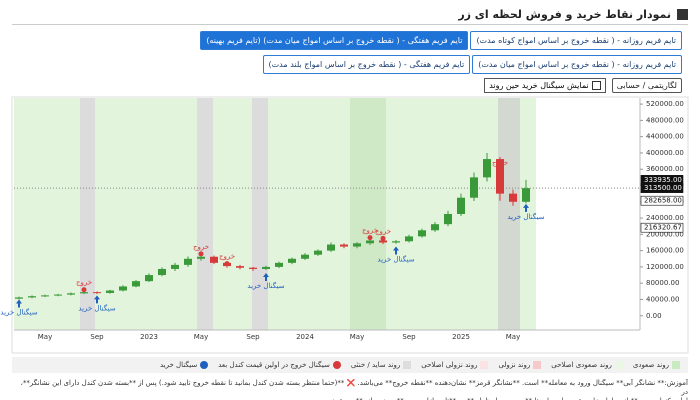  Describe the element at coordinates (375, 365) in the screenshot. I see `legend-label: روند ساید / خنثی` at that location.